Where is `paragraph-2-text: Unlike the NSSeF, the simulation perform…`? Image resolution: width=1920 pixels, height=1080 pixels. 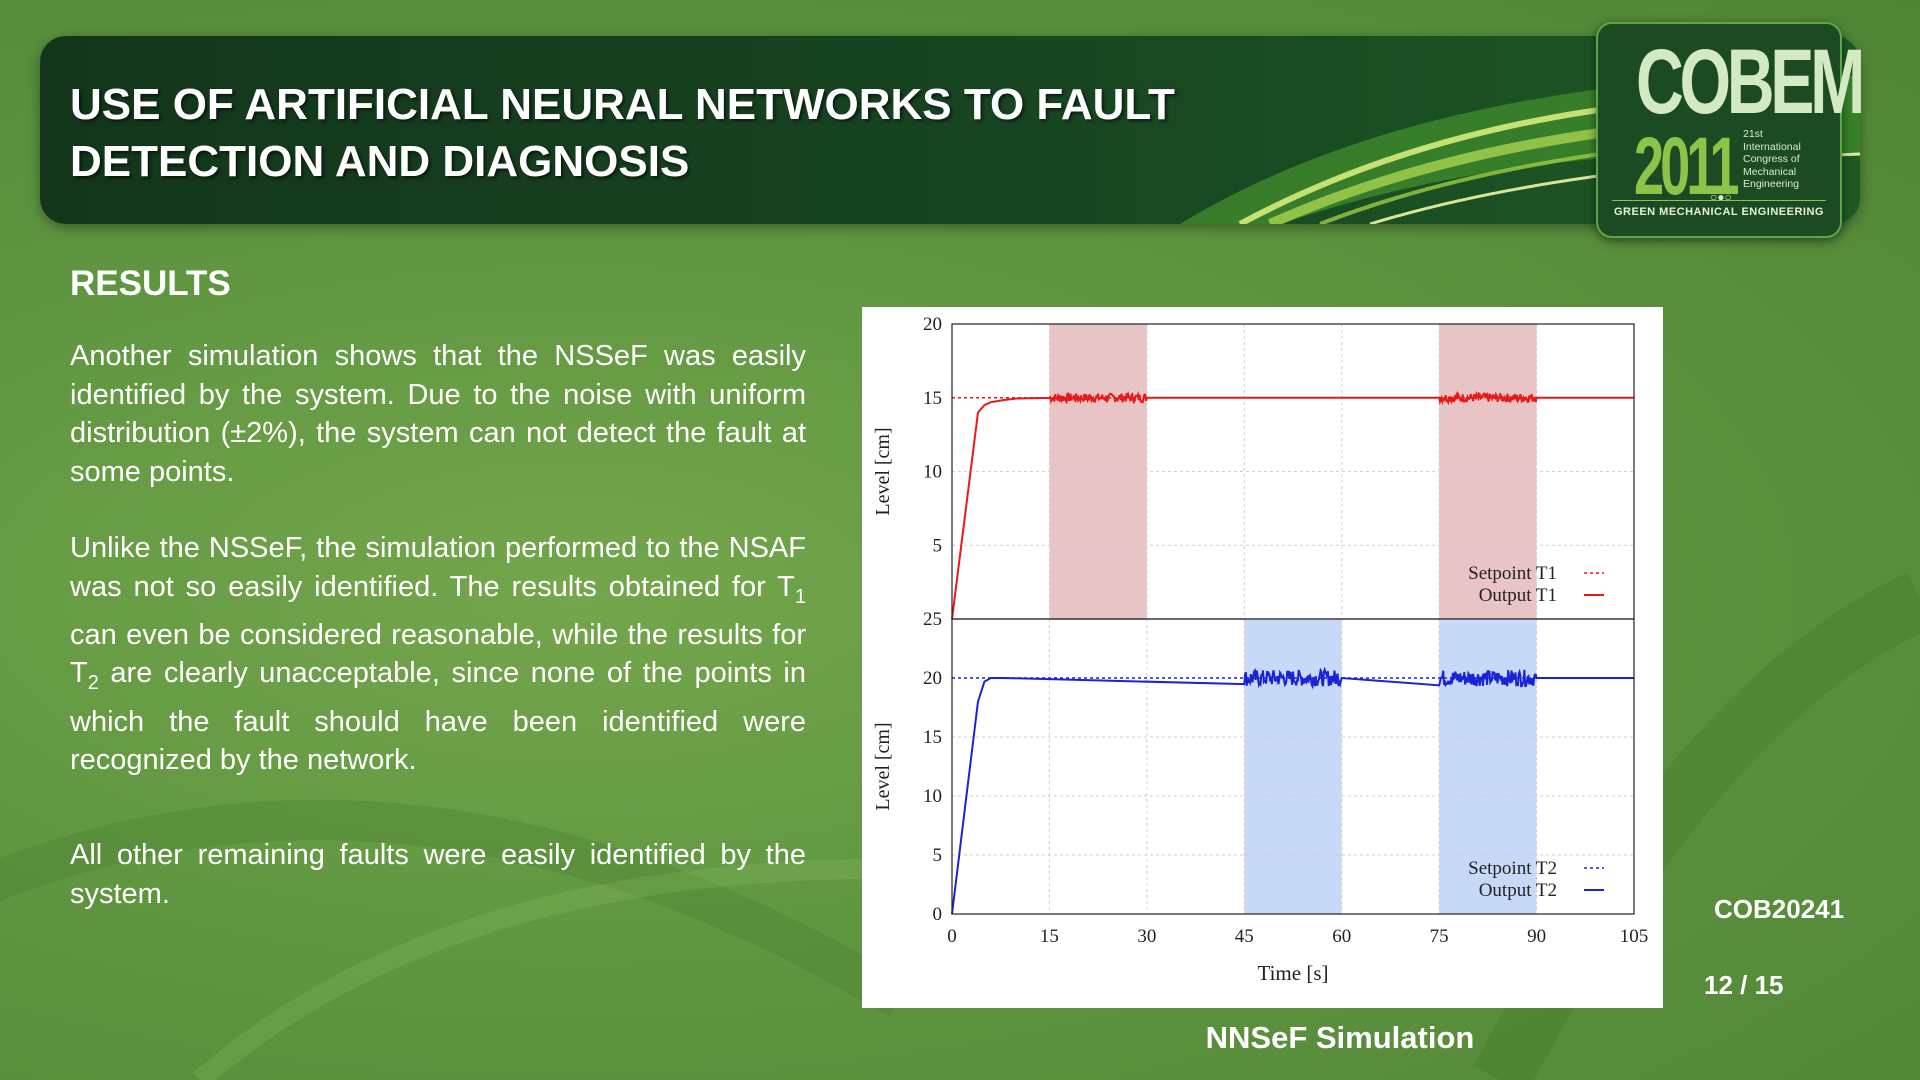
paragraph-2-text: Unlike the NSSeF, the simulation perform… is located at coordinates (438, 567).